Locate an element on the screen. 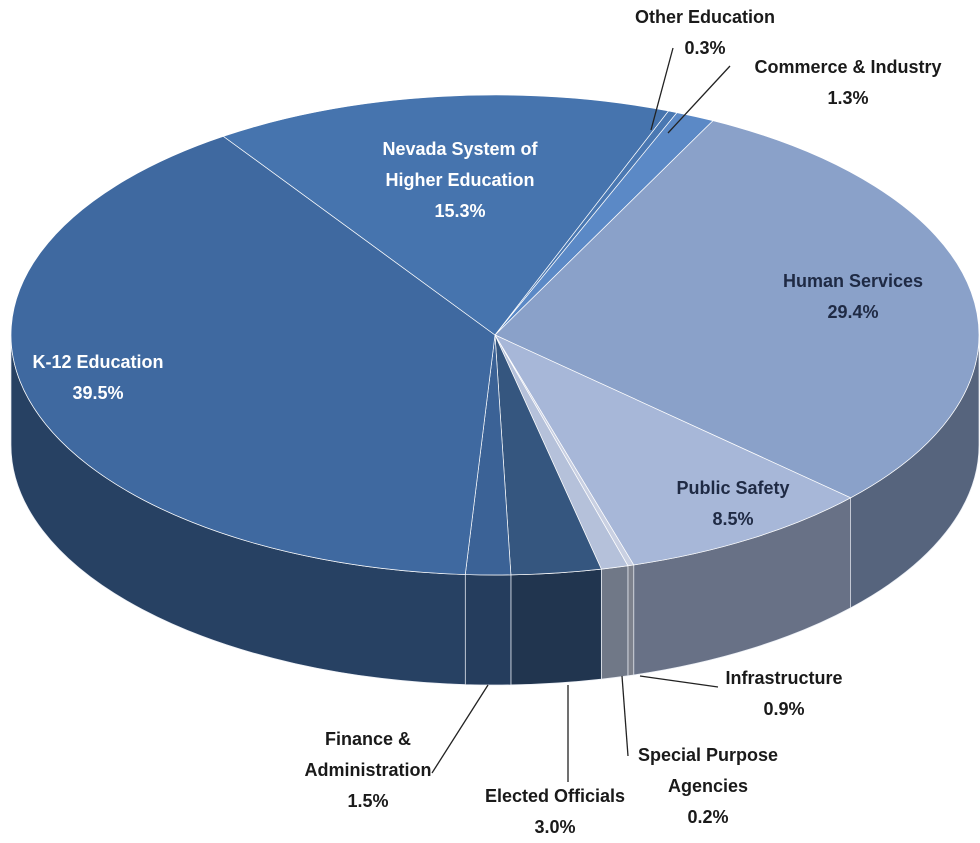  slice-label: K-12 Education 39.5% is located at coordinates (98, 378).